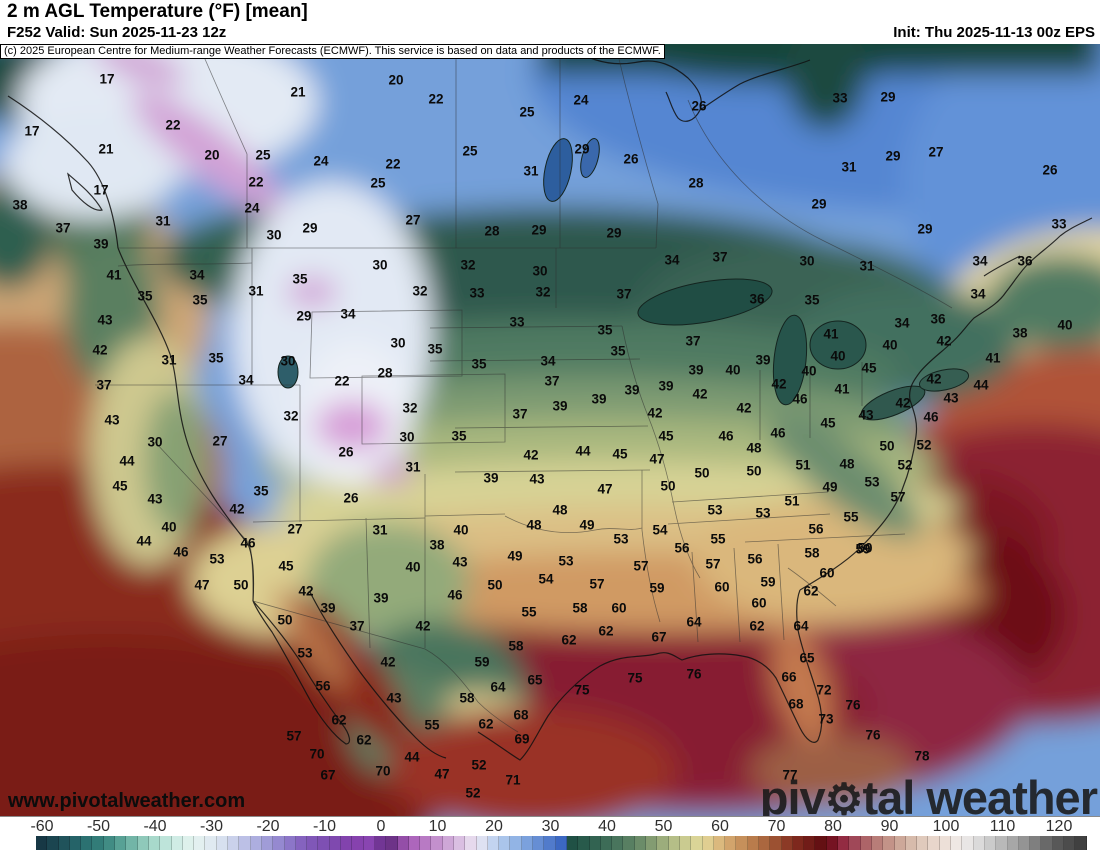  I want to click on temp-label: 41, so click(114, 275).